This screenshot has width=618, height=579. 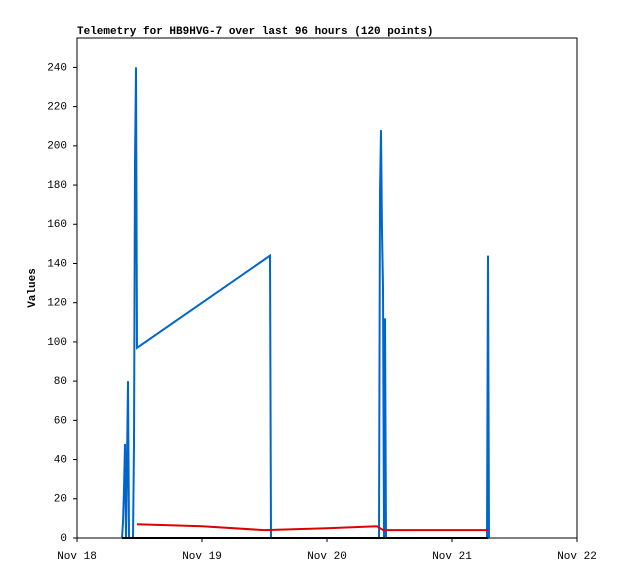 What do you see at coordinates (57, 343) in the screenshot?
I see `y-tick-label: 100` at bounding box center [57, 343].